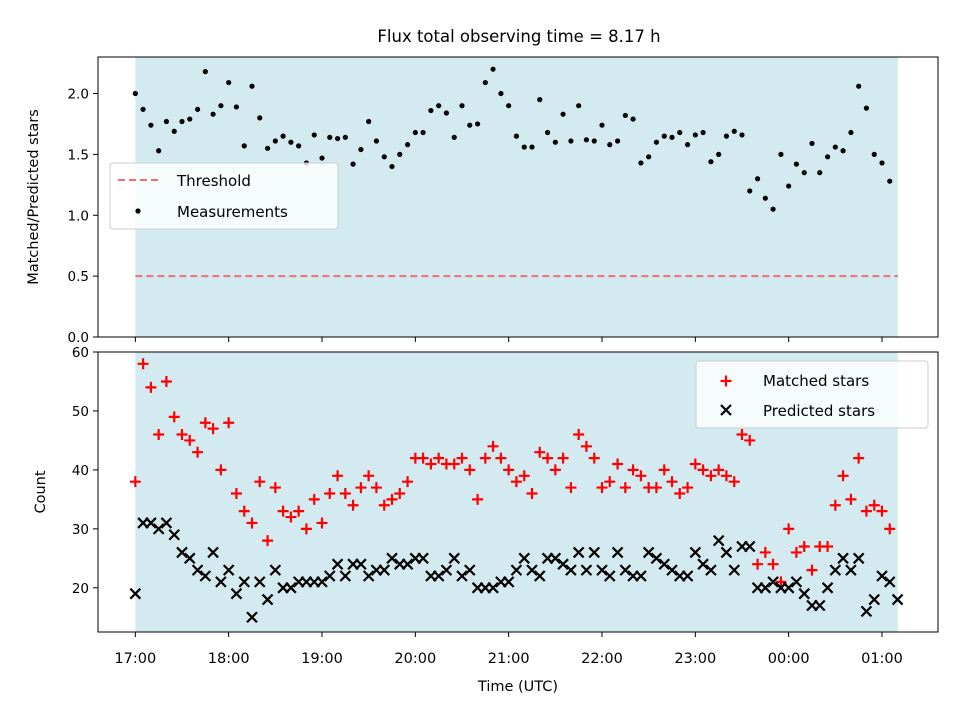 The height and width of the screenshot is (720, 960). Describe the element at coordinates (726, 410) in the screenshot. I see `legend-predicted-swatch` at that location.